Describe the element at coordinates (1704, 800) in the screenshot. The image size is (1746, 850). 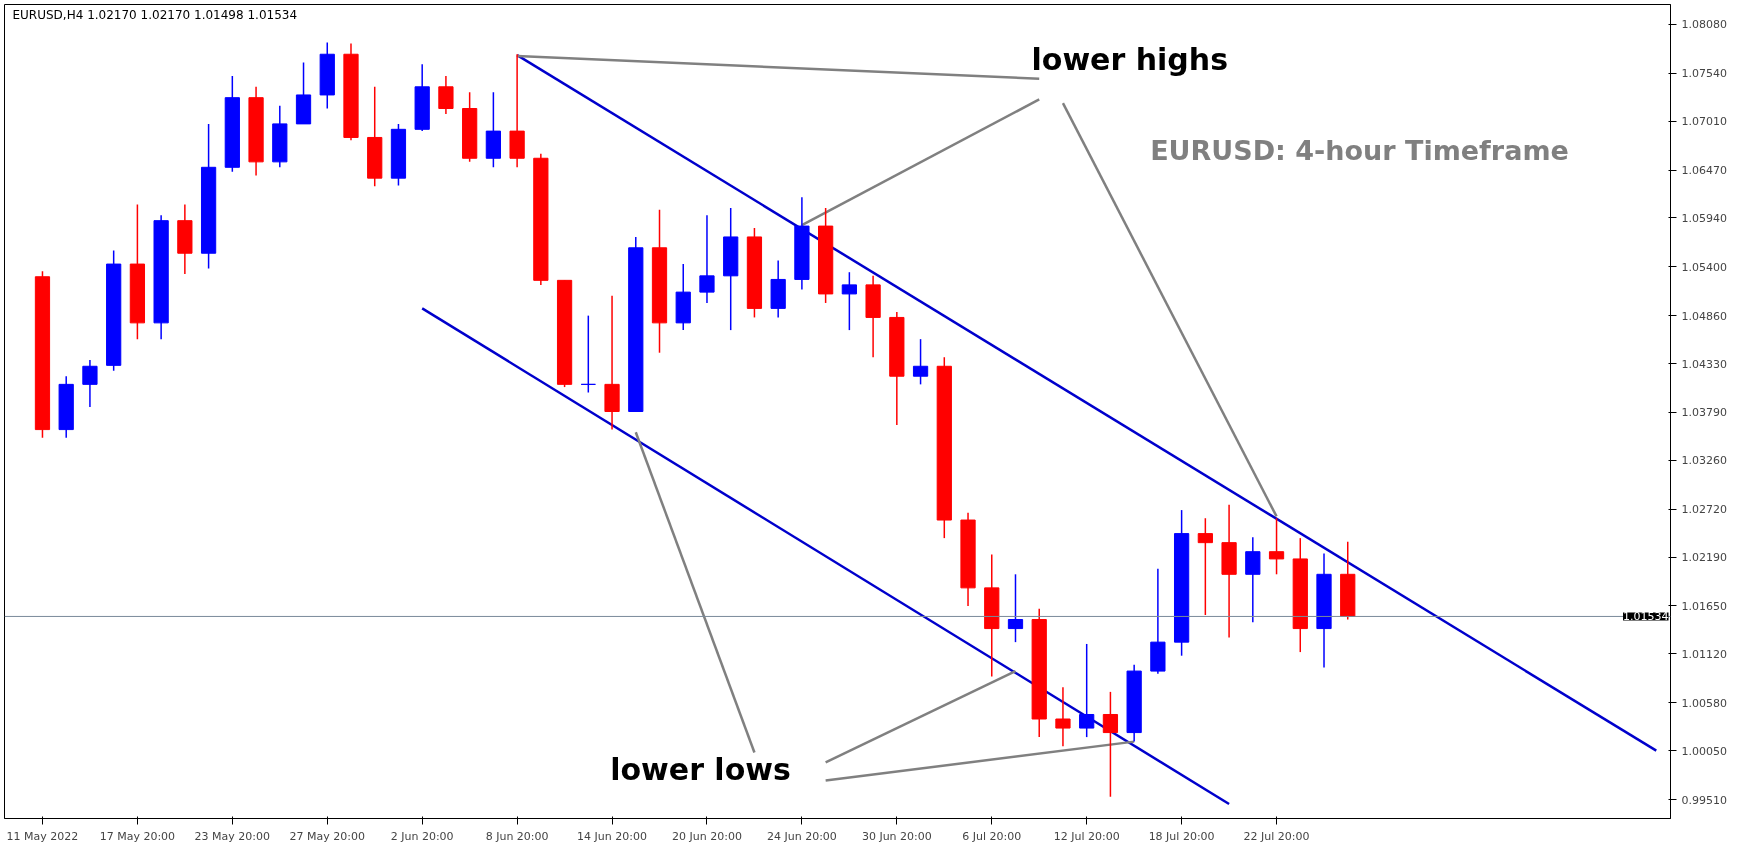
I see `y-tick-label: 0.99510` at that location.